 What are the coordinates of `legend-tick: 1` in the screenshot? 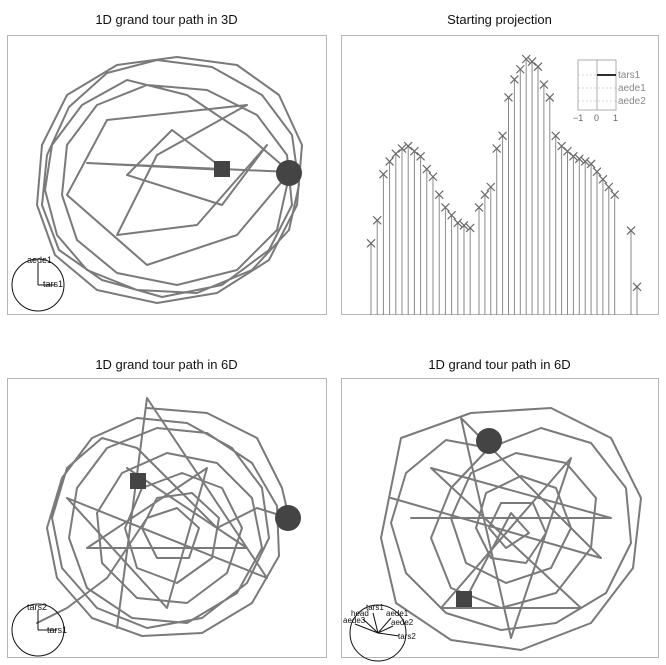 It's located at (615, 118).